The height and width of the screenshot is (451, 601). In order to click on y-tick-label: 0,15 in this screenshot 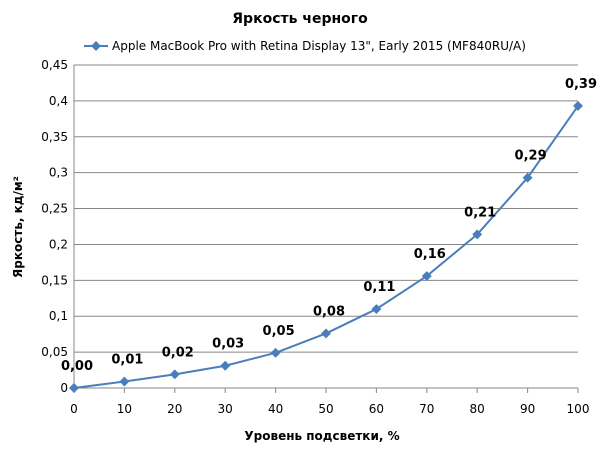, I will do `click(54, 280)`.